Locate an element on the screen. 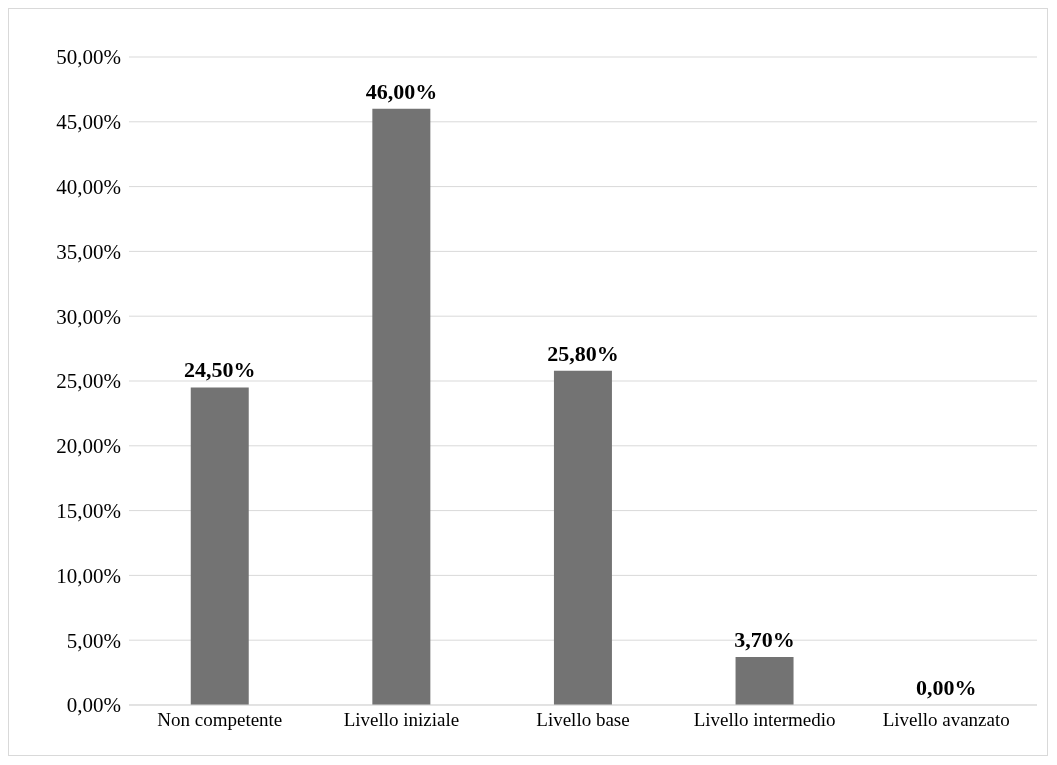 This screenshot has height=765, width=1057. data-label: 0,00% is located at coordinates (946, 687).